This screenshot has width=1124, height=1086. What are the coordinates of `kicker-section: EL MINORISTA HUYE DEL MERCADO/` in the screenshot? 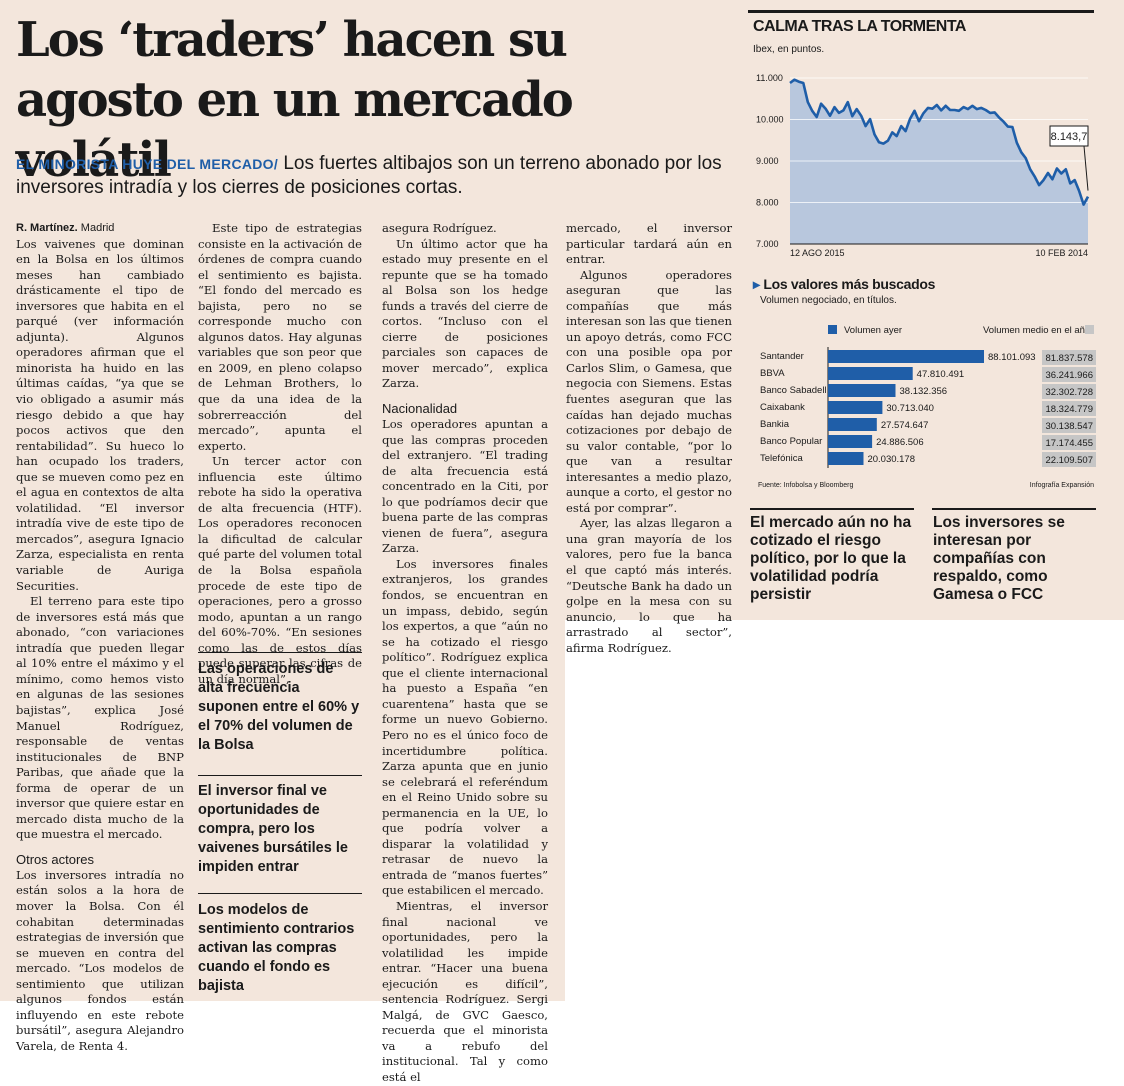 It's located at (147, 164).